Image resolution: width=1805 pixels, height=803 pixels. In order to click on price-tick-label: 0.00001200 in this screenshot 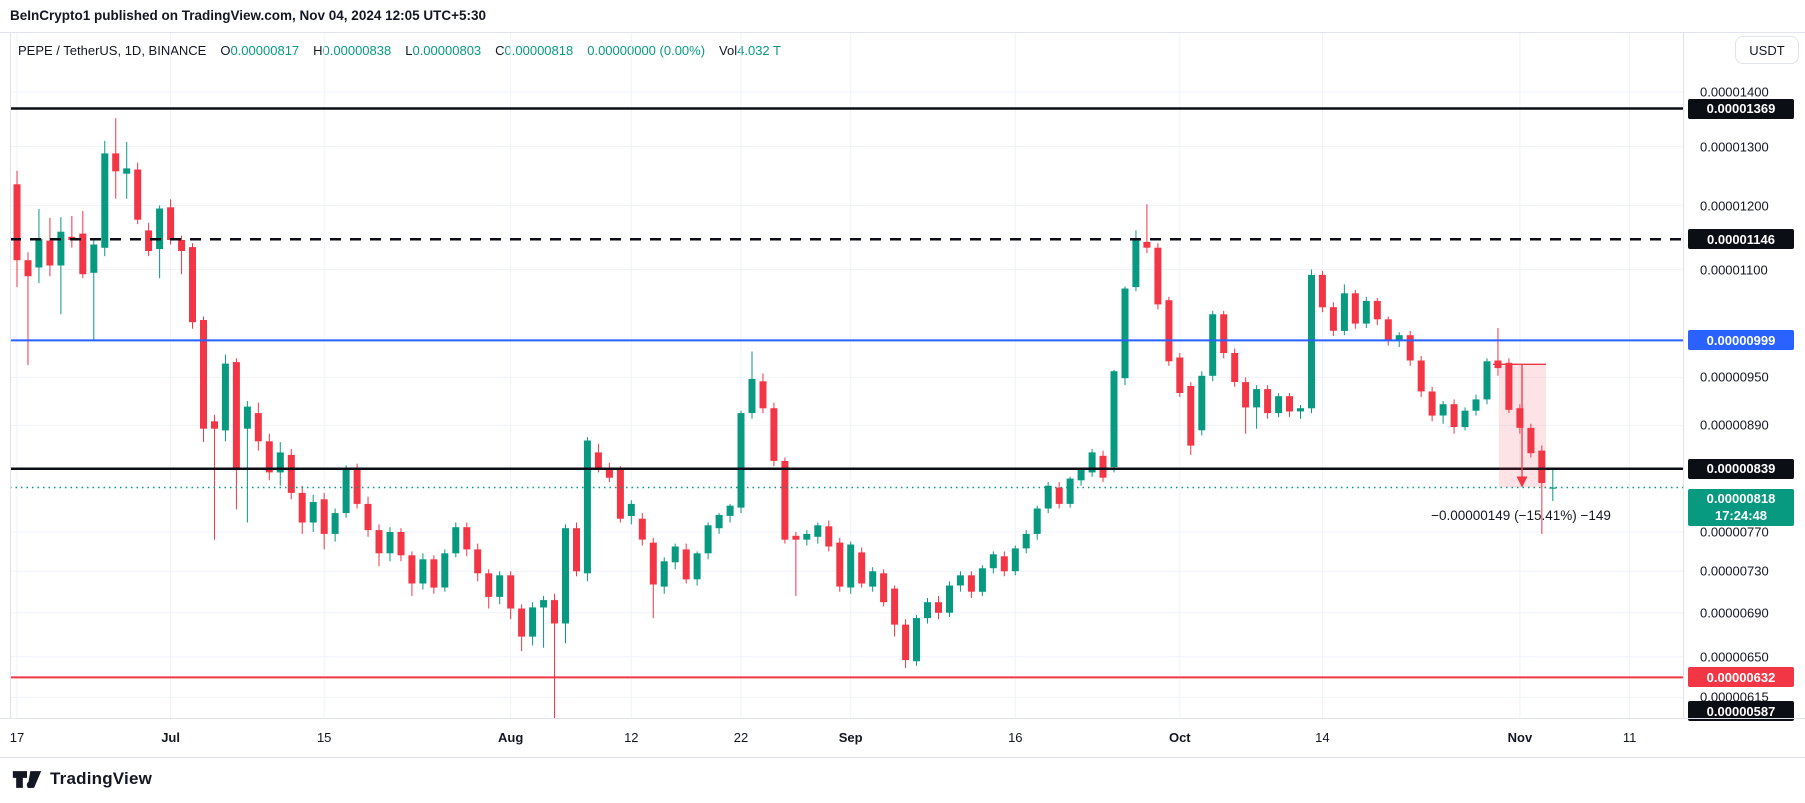, I will do `click(1734, 205)`.